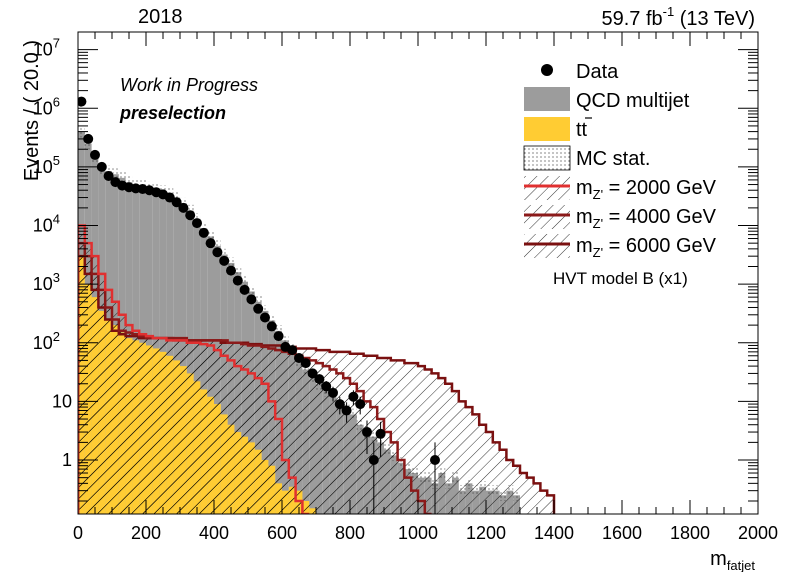 The width and height of the screenshot is (796, 572). I want to click on legend-entry-data: Data, so click(580, 72).